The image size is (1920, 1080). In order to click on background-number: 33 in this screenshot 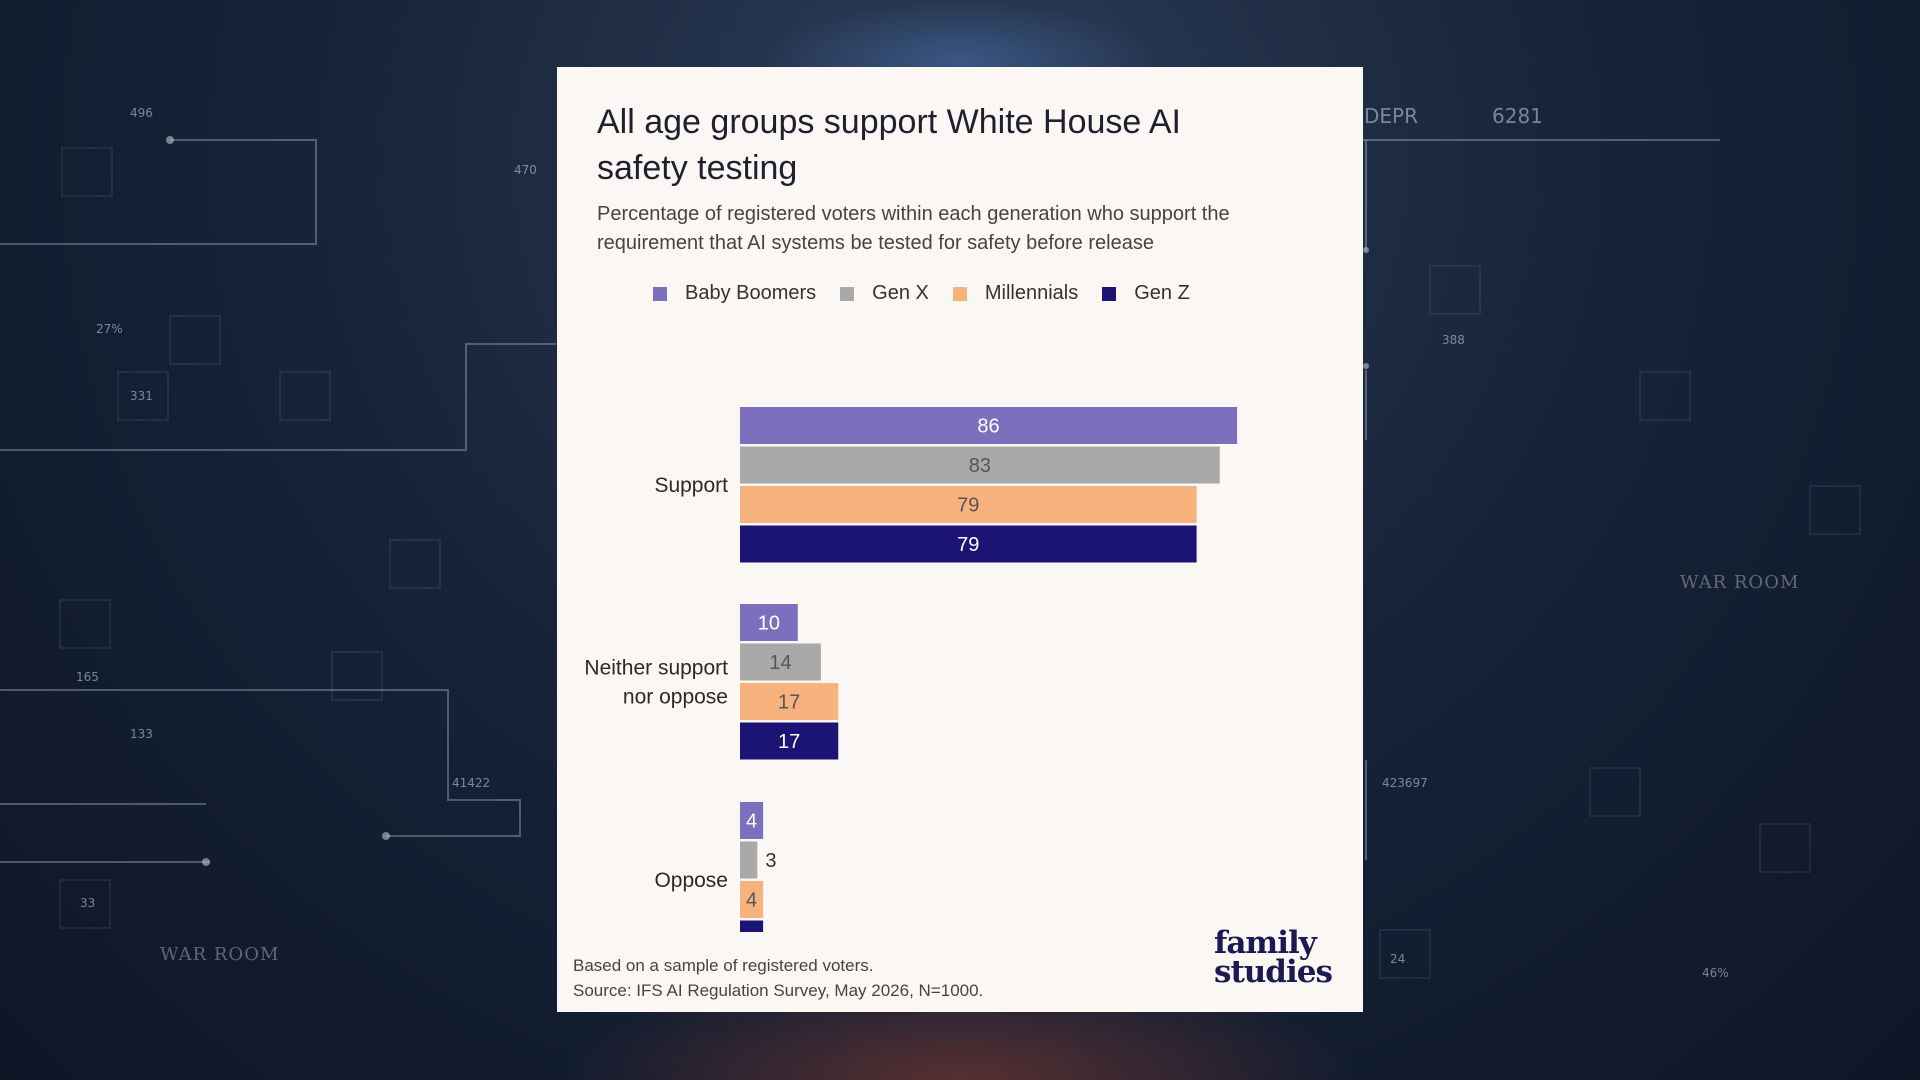, I will do `click(88, 903)`.